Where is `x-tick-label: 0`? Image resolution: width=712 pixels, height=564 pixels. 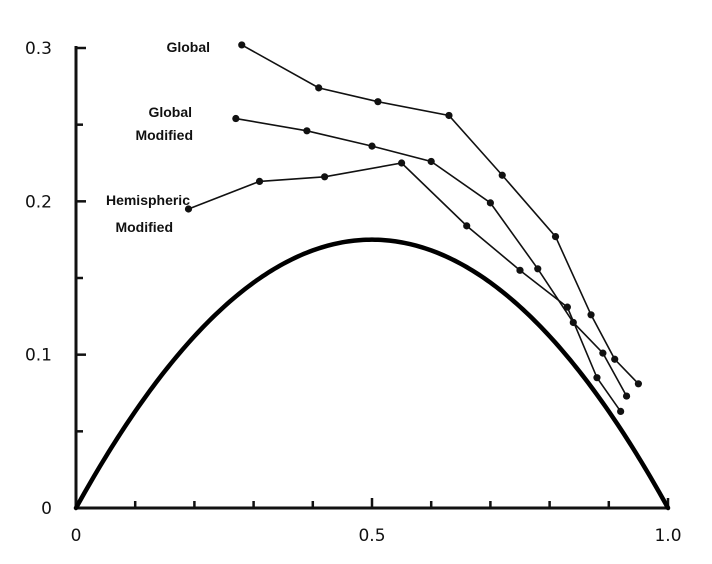
x-tick-label: 0 is located at coordinates (76, 536).